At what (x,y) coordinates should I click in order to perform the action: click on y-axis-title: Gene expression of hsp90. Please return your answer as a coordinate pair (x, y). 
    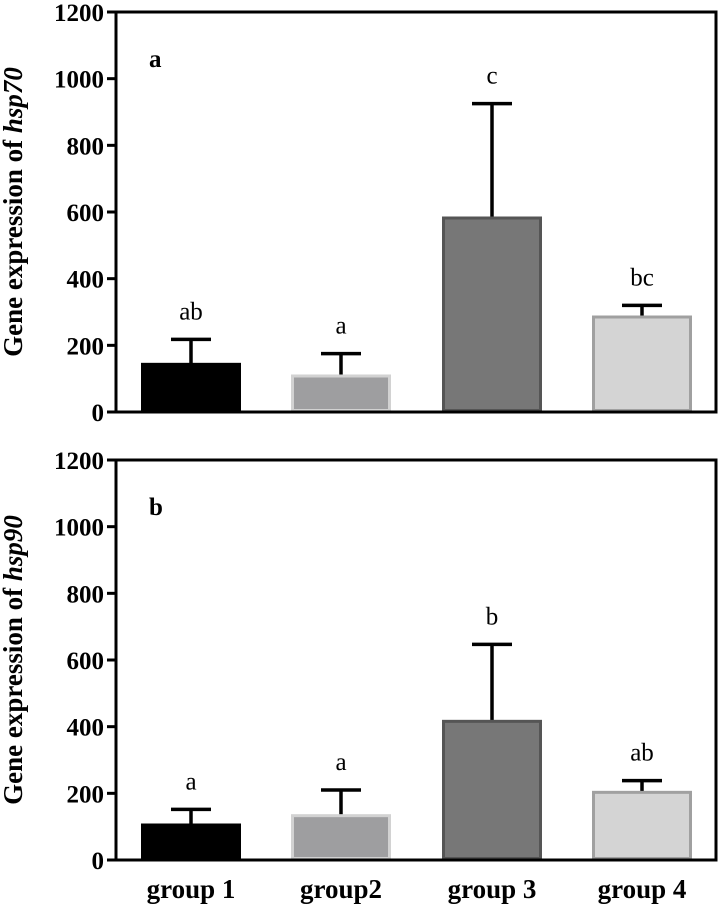
    Looking at the image, I should click on (14, 660).